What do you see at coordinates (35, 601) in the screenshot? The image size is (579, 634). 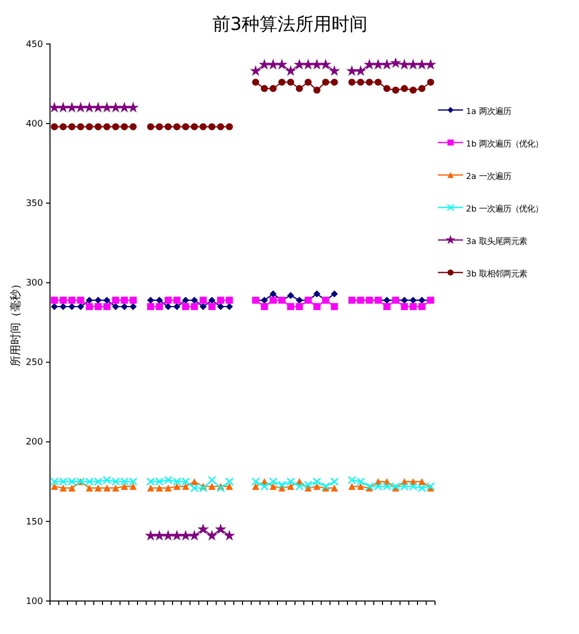 I see `y-tick-label: 100` at bounding box center [35, 601].